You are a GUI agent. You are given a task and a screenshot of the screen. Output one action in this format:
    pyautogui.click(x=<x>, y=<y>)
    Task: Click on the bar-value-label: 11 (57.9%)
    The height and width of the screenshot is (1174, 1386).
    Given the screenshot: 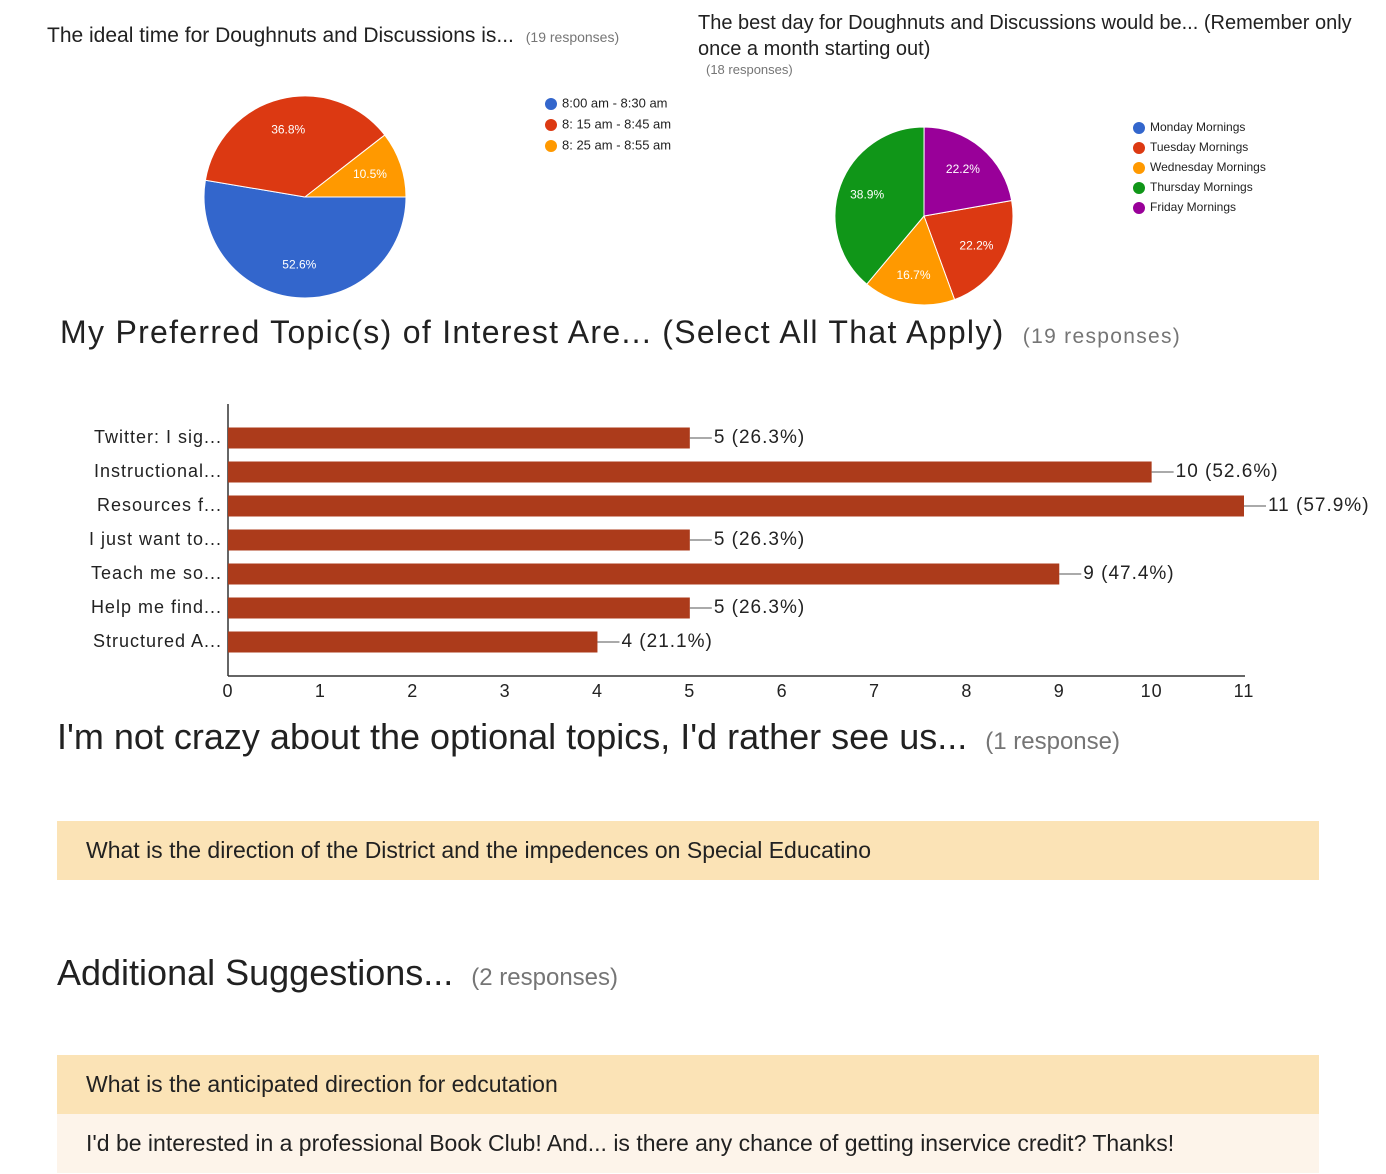 What is the action you would take?
    pyautogui.click(x=1319, y=505)
    